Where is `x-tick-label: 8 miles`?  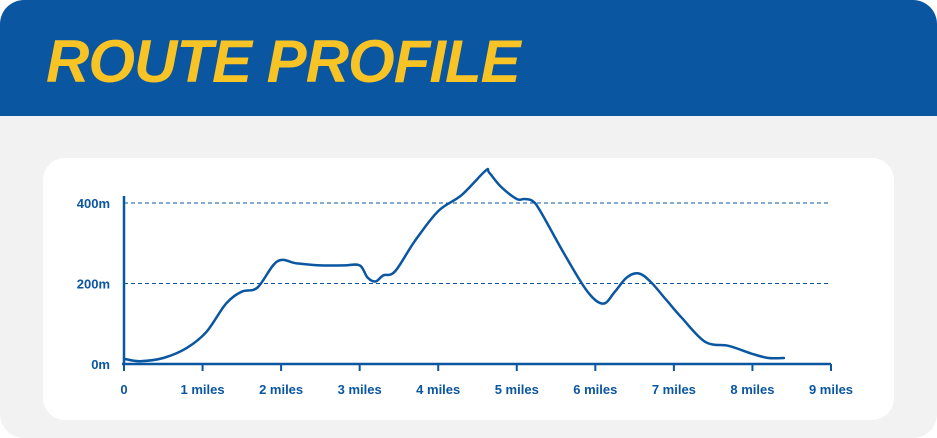
x-tick-label: 8 miles is located at coordinates (752, 389).